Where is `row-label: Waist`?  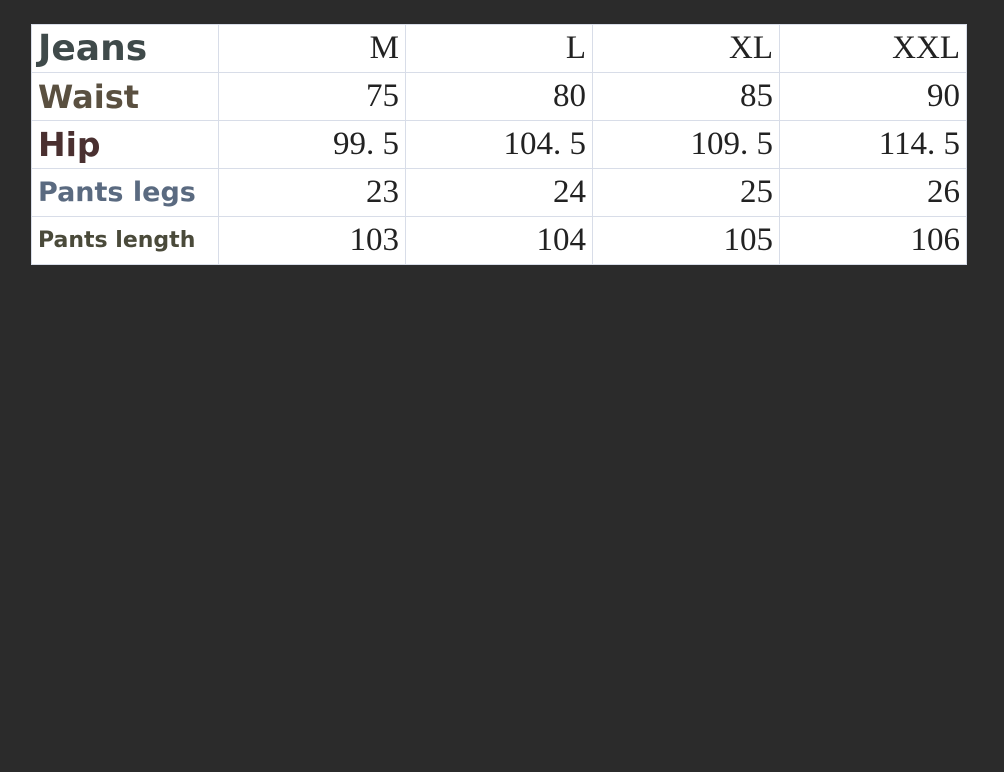
row-label: Waist is located at coordinates (125, 96).